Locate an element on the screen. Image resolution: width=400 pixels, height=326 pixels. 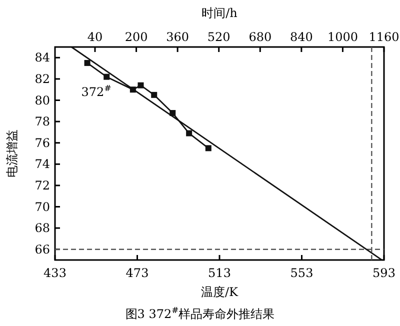
x2-axis-title: 时间/h is located at coordinates (220, 13).